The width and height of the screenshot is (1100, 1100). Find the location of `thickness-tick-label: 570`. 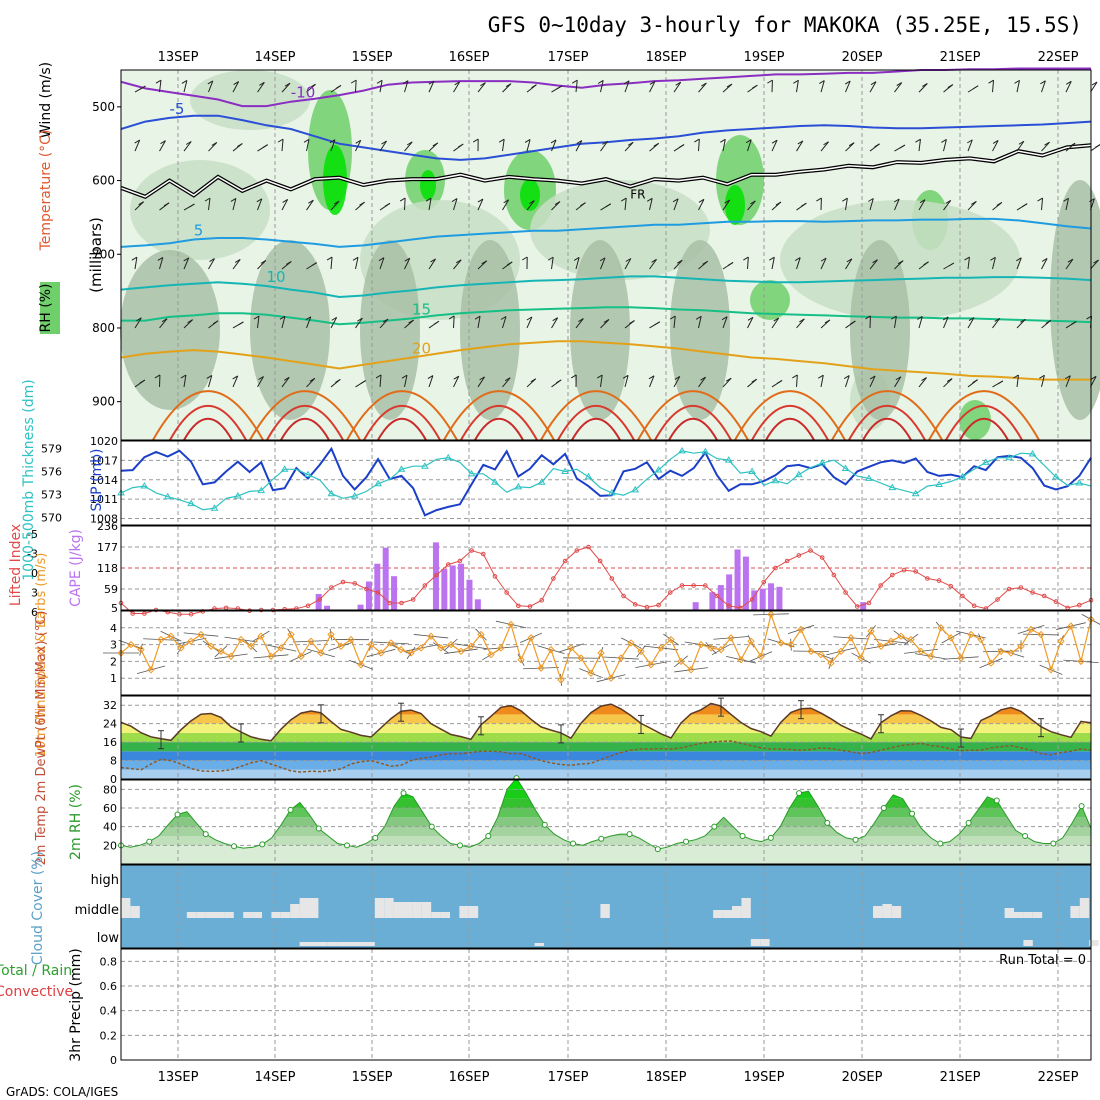

thickness-tick-label: 570 is located at coordinates (51, 517).